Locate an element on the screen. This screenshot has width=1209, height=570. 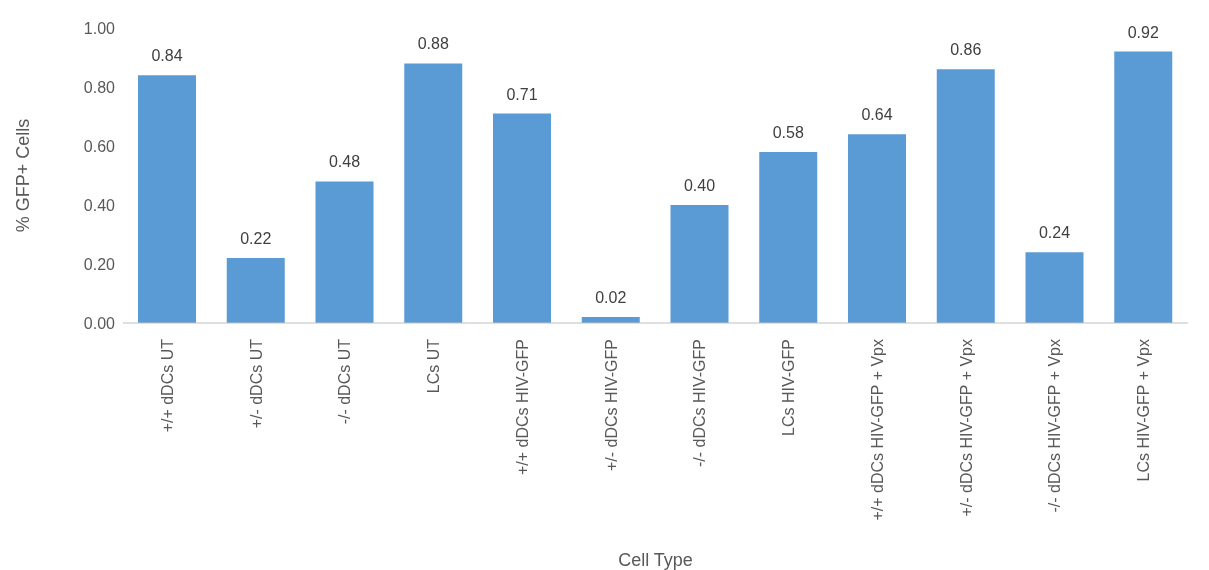
x-tick-label: +/- dDCs UT is located at coordinates (256, 383).